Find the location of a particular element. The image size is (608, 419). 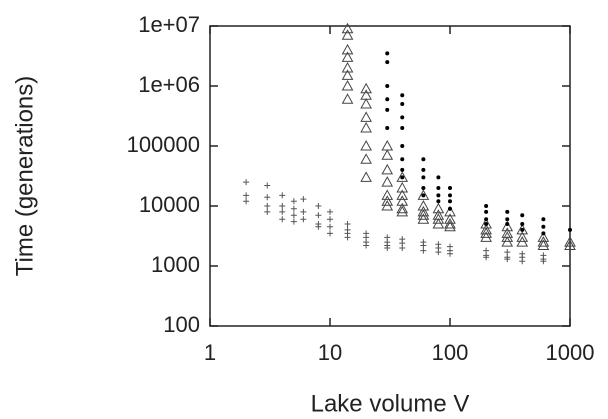

y-tick-label: 100 is located at coordinates (181, 324).